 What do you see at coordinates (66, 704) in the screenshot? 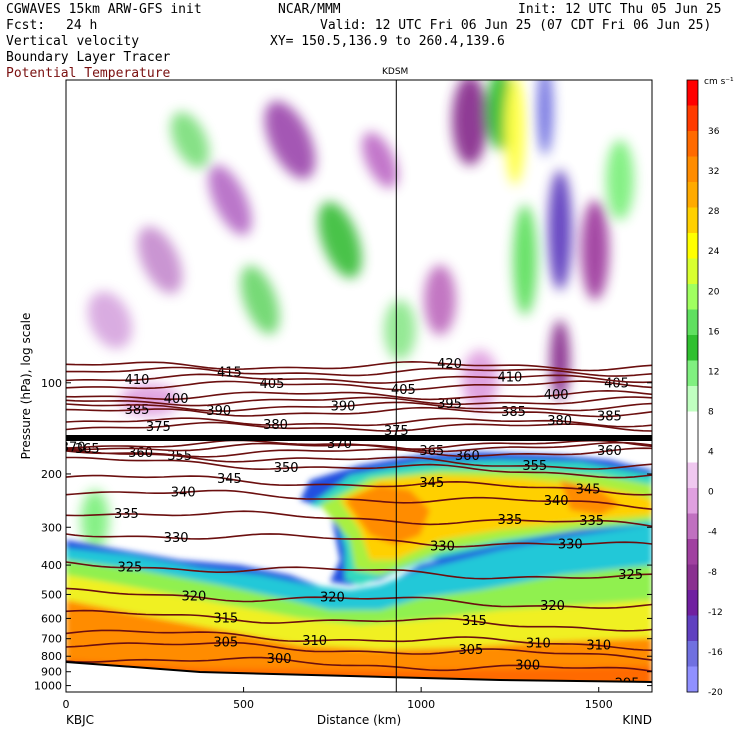
I see `x-tick-label: 0` at bounding box center [66, 704].